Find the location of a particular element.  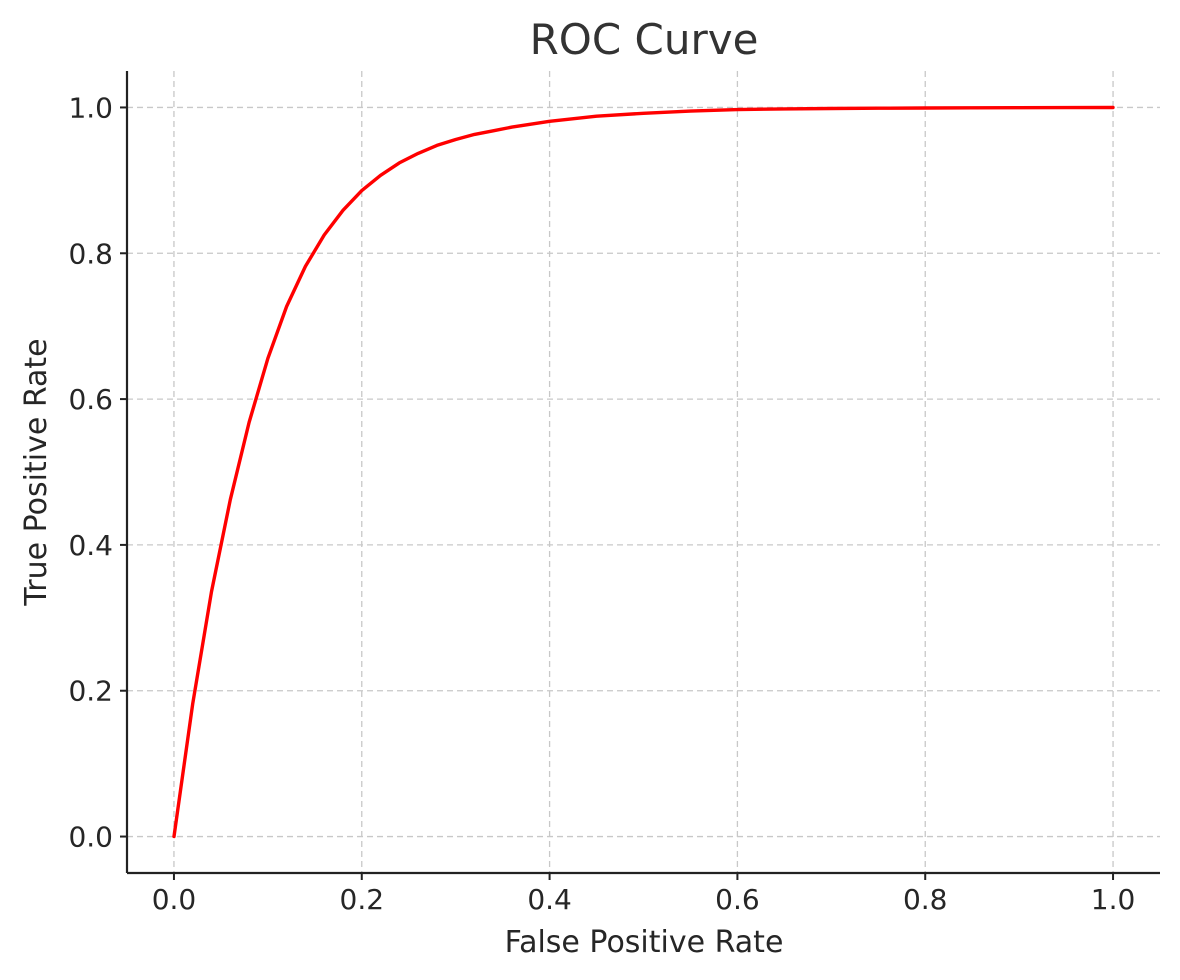

y-axis-label: True Positive Rate is located at coordinates (36, 472).